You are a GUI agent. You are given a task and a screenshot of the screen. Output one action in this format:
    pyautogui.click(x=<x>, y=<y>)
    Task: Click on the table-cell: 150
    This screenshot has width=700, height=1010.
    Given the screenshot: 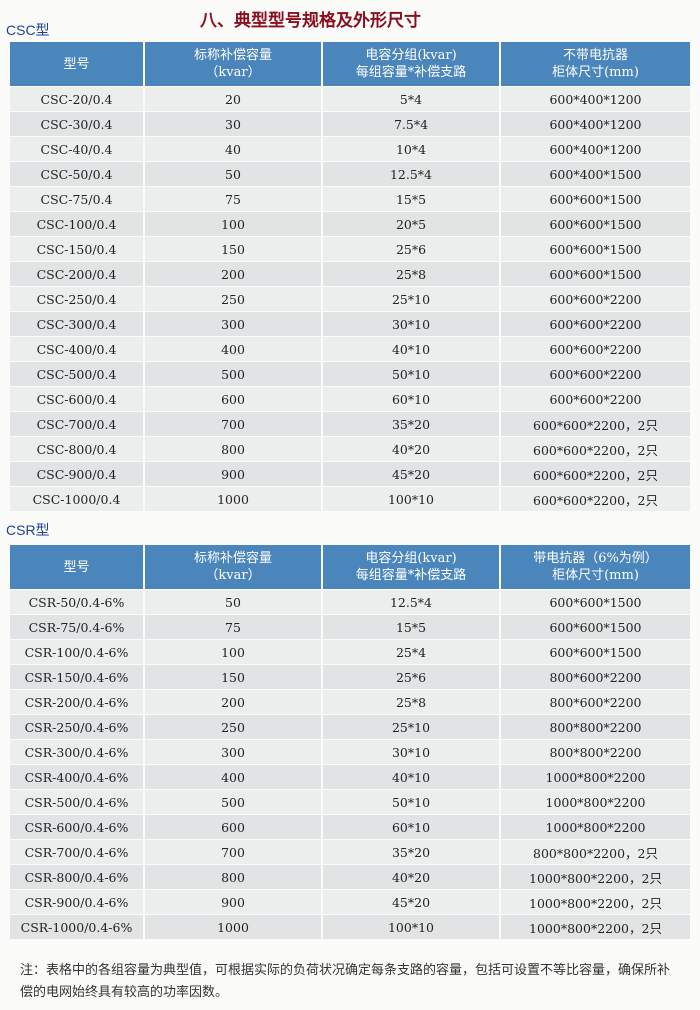 What is the action you would take?
    pyautogui.click(x=233, y=249)
    